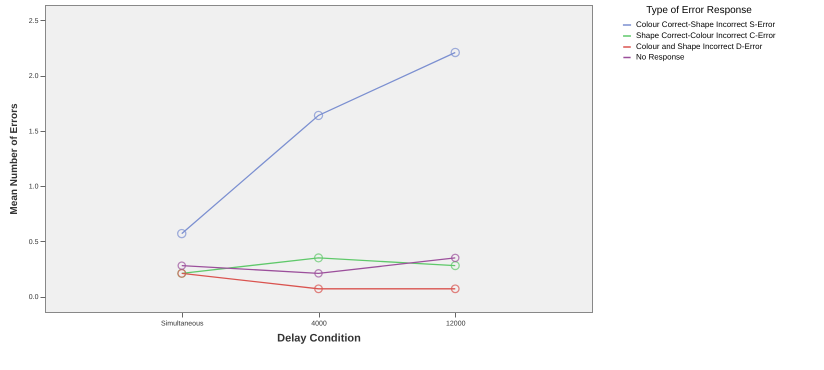 This screenshot has height=370, width=824. I want to click on x-axis-title: Delay Condition, so click(319, 338).